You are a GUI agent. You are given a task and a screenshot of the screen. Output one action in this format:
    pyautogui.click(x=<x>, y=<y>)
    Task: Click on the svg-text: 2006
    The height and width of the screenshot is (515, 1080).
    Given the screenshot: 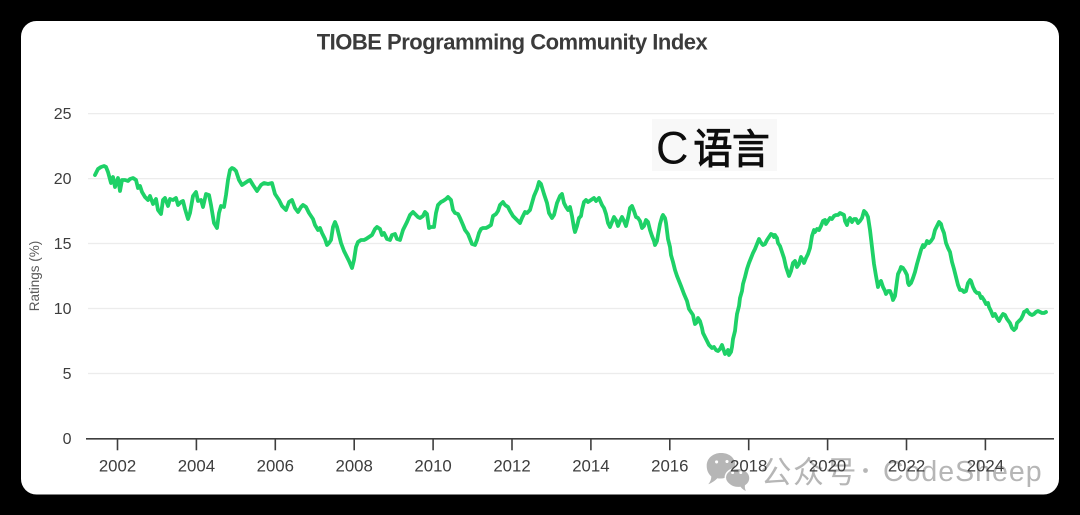 What is the action you would take?
    pyautogui.click(x=275, y=465)
    